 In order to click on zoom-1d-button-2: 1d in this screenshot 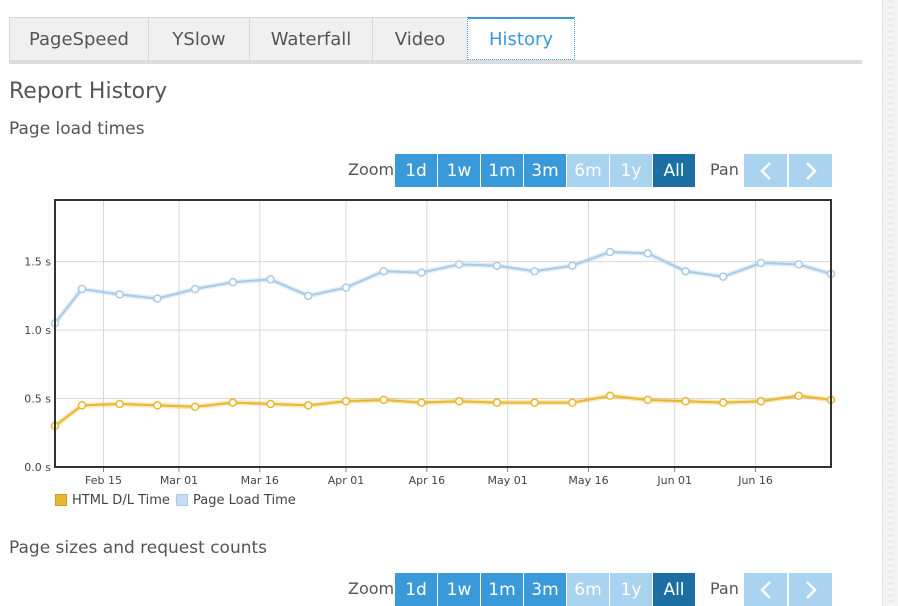, I will do `click(416, 589)`.